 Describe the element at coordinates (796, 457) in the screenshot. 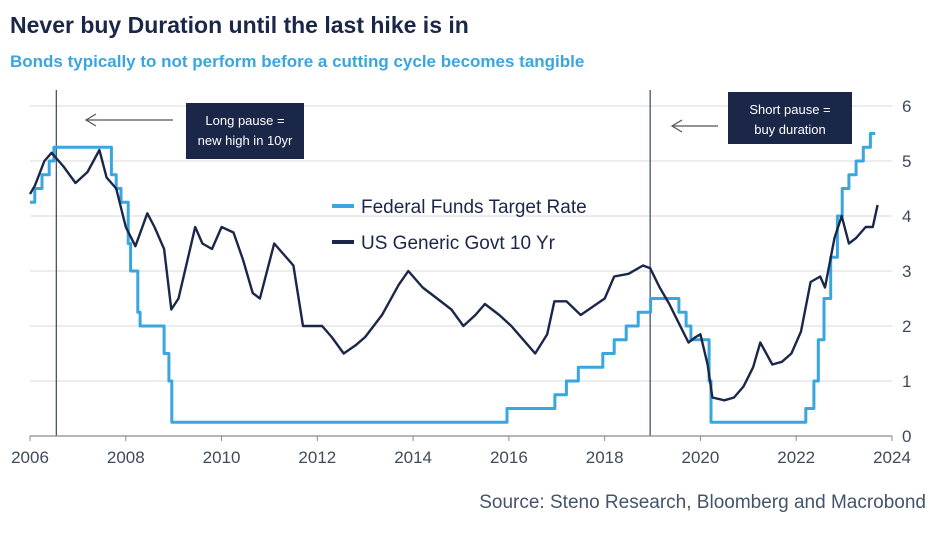

I see `x-tick-label: 2022` at that location.